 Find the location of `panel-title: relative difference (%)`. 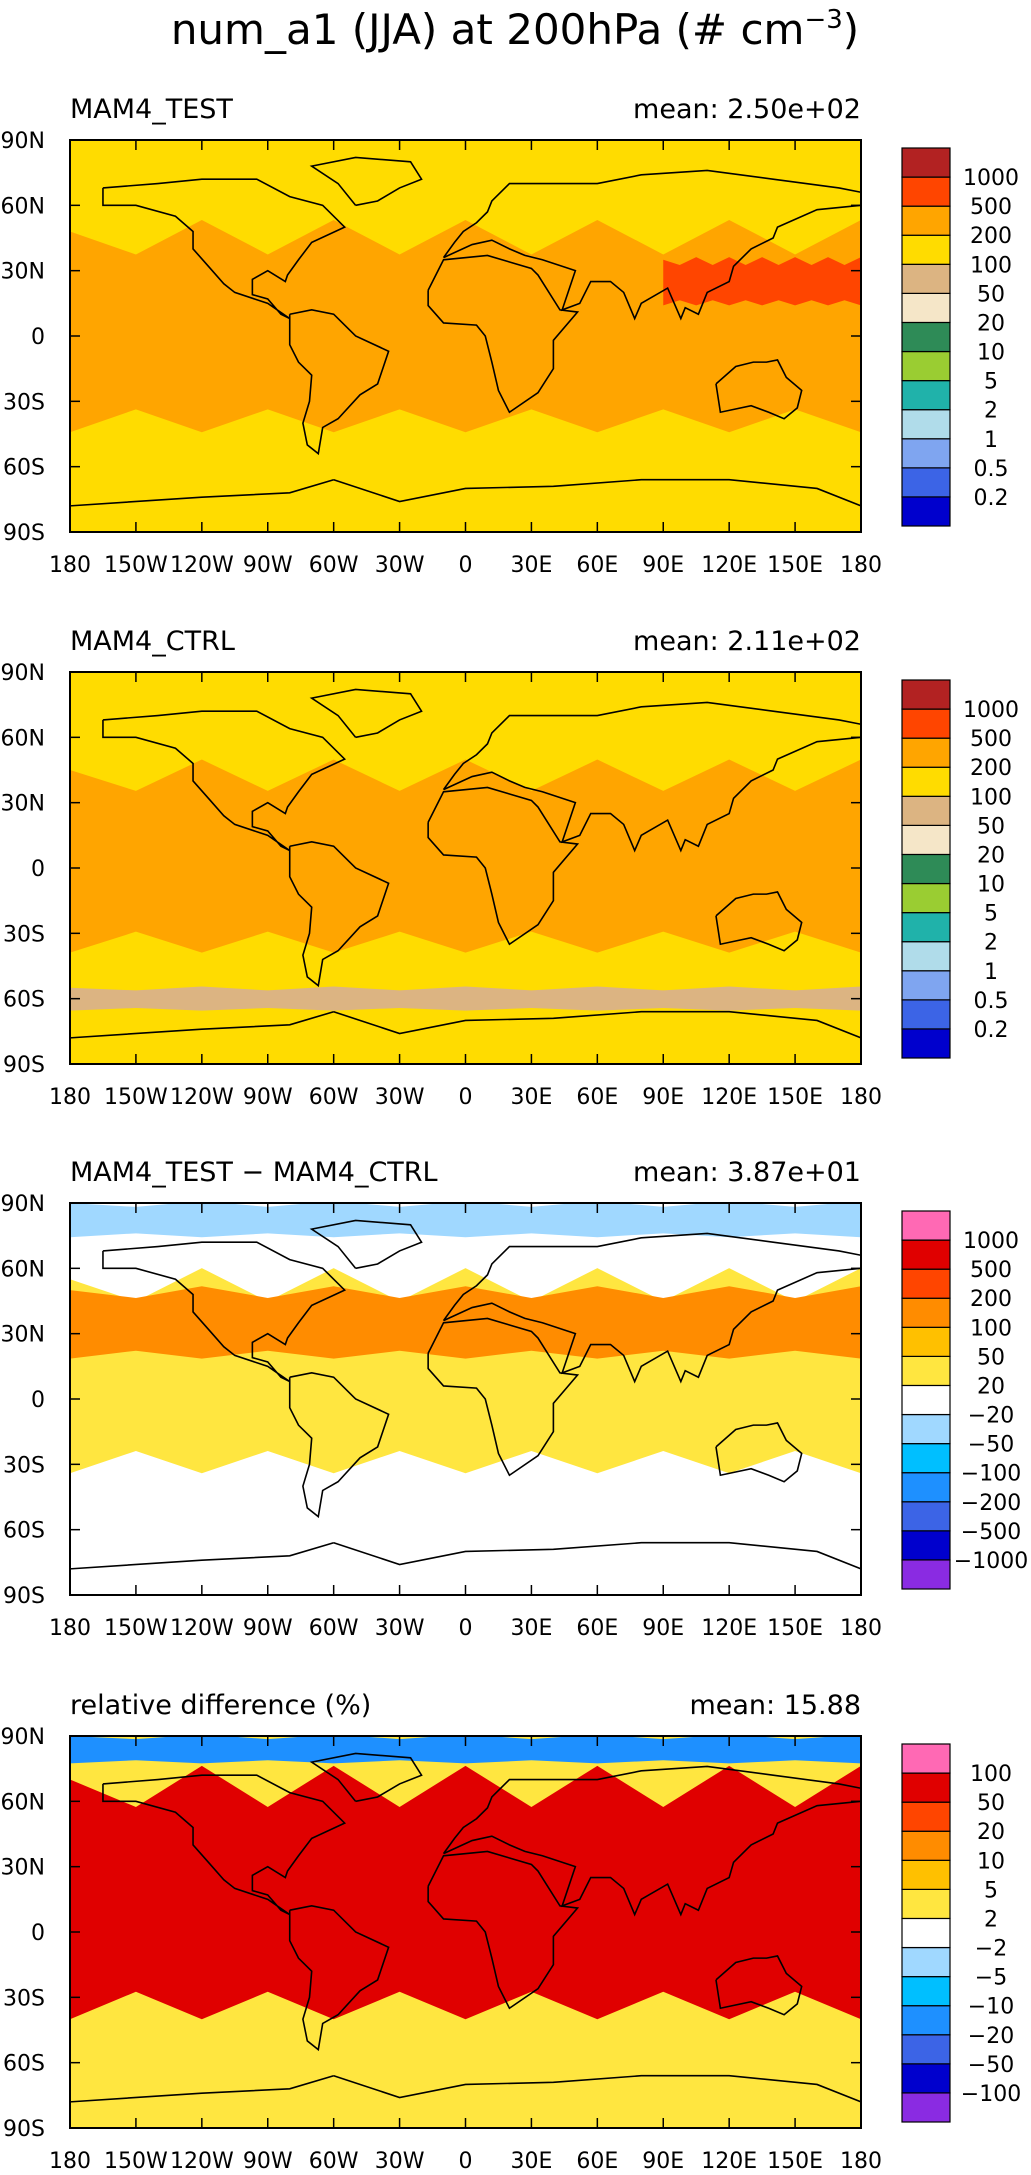

panel-title: relative difference (%) is located at coordinates (220, 1705).